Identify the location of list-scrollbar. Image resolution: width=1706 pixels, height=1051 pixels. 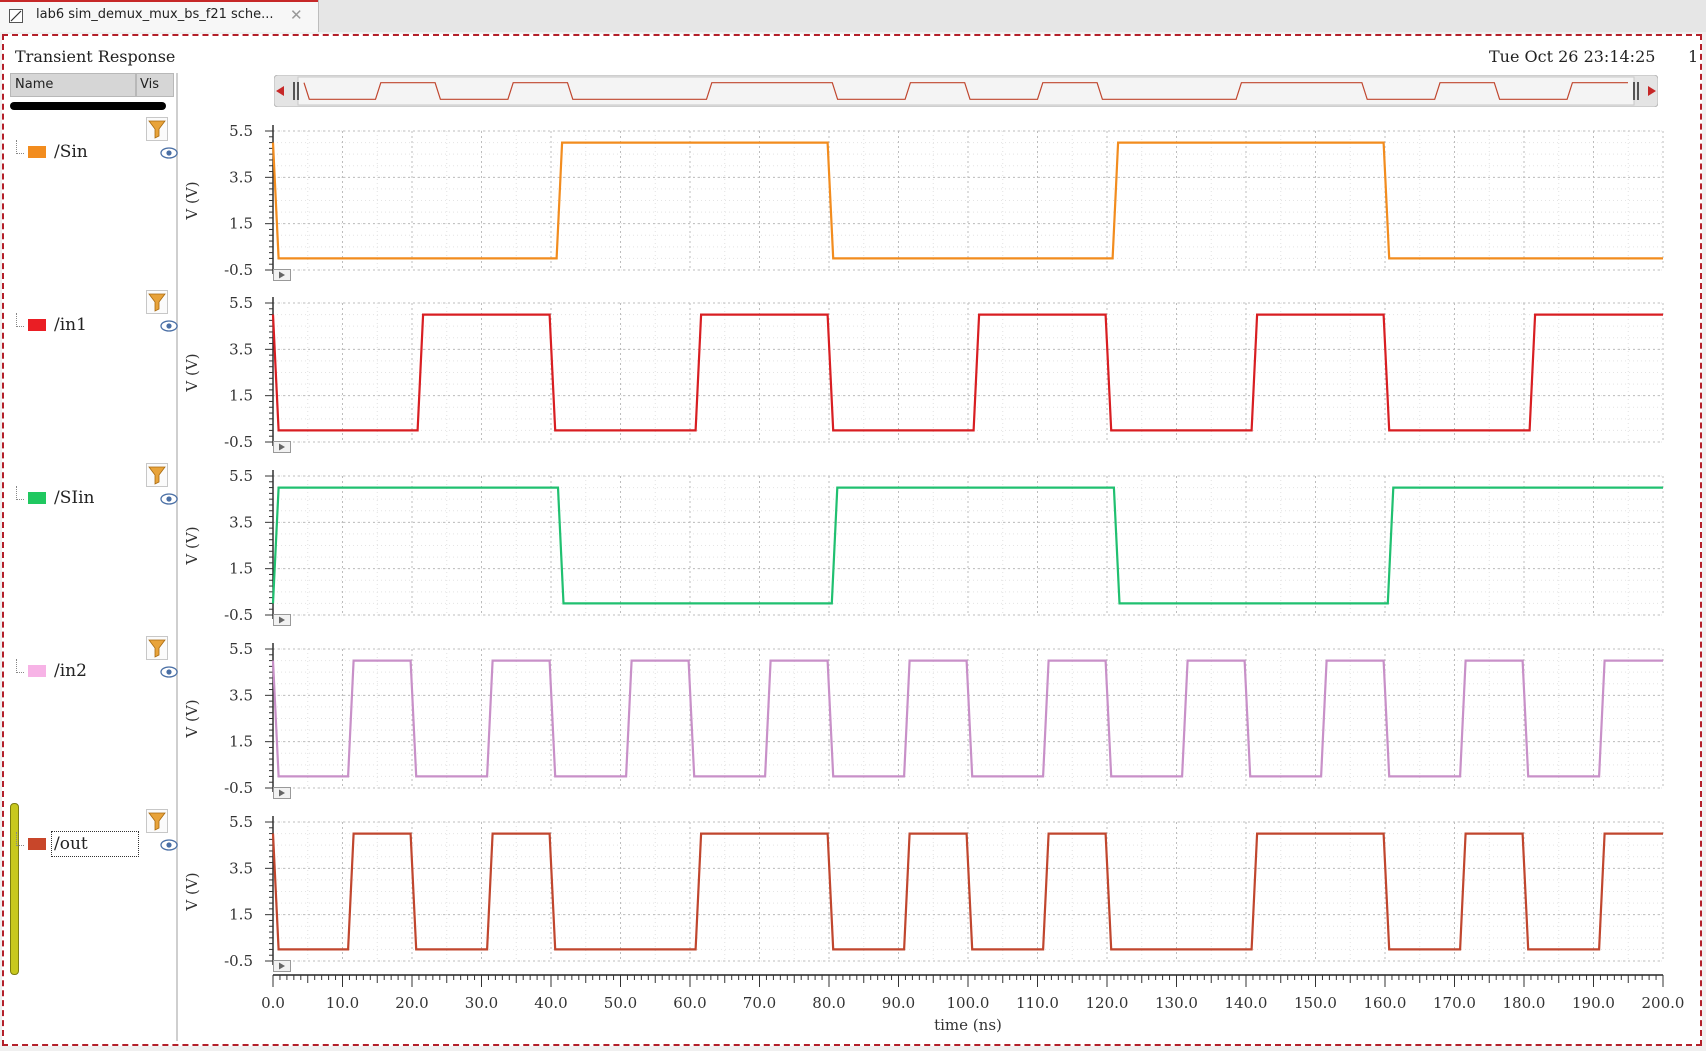
(88, 106).